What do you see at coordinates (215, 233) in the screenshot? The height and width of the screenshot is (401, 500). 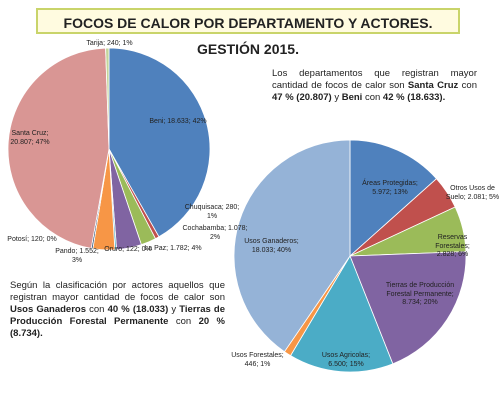 I see `data-label: Cochabamba; 1.078; 2%` at bounding box center [215, 233].